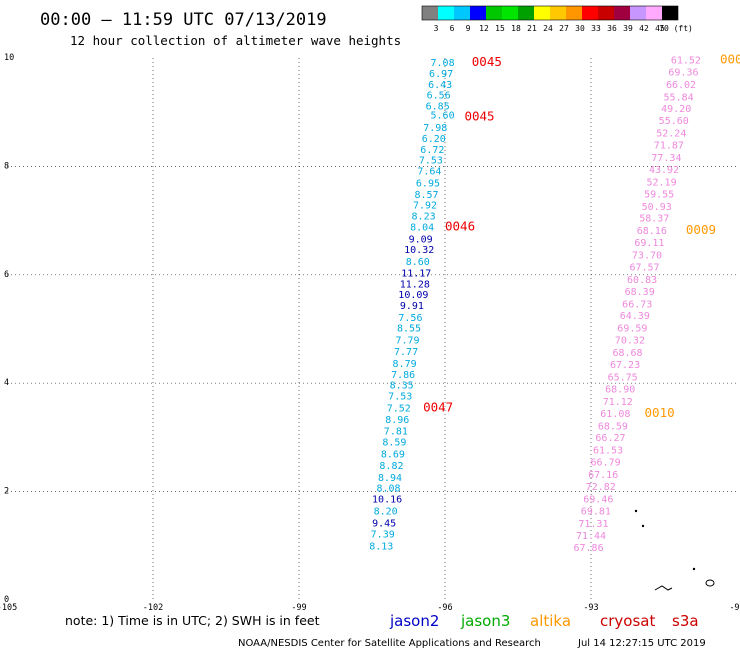 The width and height of the screenshot is (740, 655). What do you see at coordinates (434, 139) in the screenshot?
I see `wave-height-label: 6.20` at bounding box center [434, 139].